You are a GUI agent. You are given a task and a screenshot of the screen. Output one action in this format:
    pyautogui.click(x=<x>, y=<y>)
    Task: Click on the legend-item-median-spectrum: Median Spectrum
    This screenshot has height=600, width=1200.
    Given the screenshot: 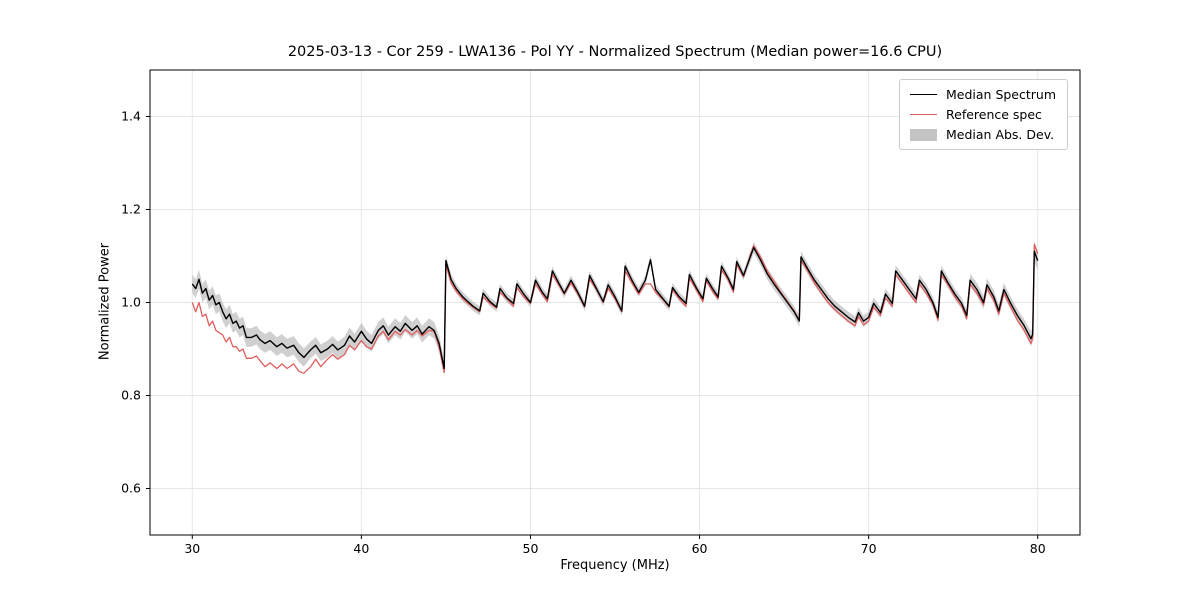 What is the action you would take?
    pyautogui.click(x=983, y=94)
    